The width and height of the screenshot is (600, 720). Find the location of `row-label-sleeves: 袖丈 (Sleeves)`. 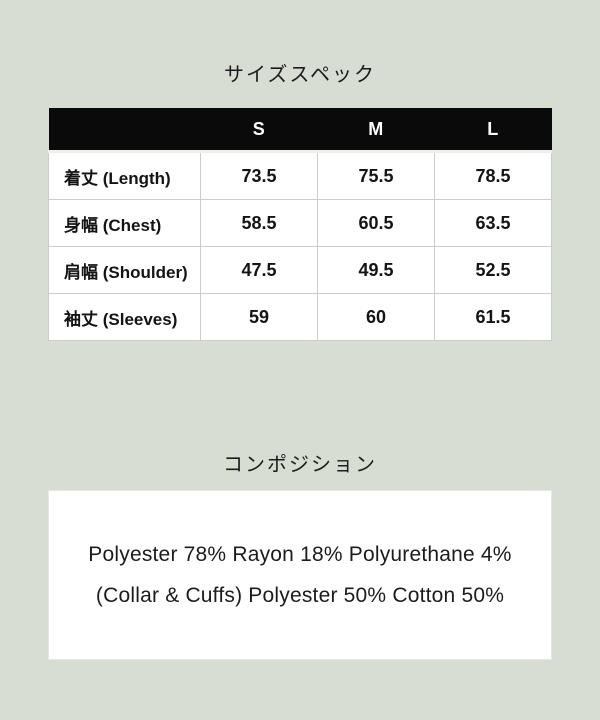

row-label-sleeves: 袖丈 (Sleeves) is located at coordinates (124, 317).